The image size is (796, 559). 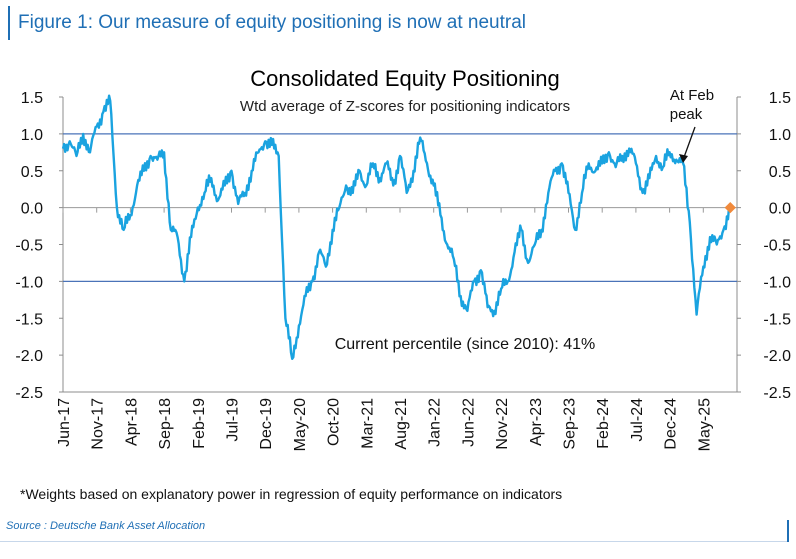 I want to click on x-tick-label: Jun-22, so click(x=468, y=422).